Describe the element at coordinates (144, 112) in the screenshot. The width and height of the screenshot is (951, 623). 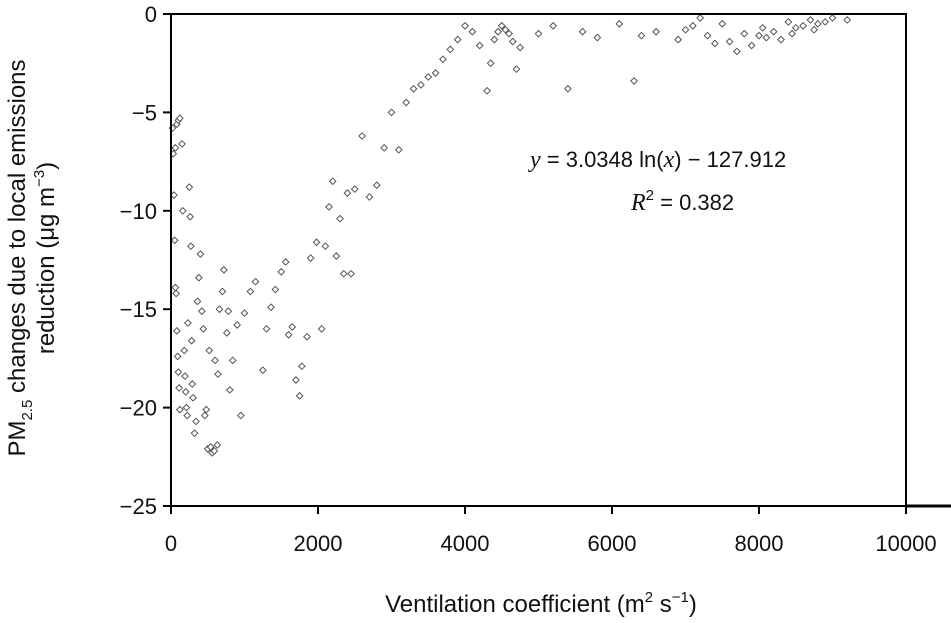
I see `y-tick-label-1: −5` at that location.